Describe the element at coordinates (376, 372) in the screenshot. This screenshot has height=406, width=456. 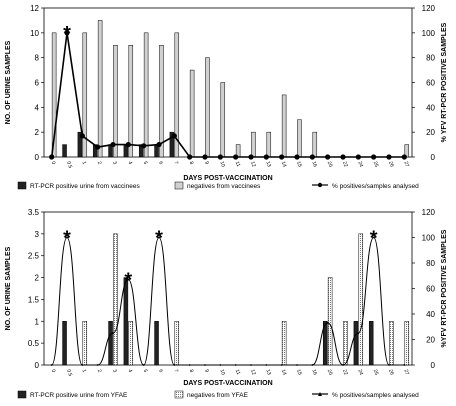
I see `x-axis-tick-label: 25` at that location.